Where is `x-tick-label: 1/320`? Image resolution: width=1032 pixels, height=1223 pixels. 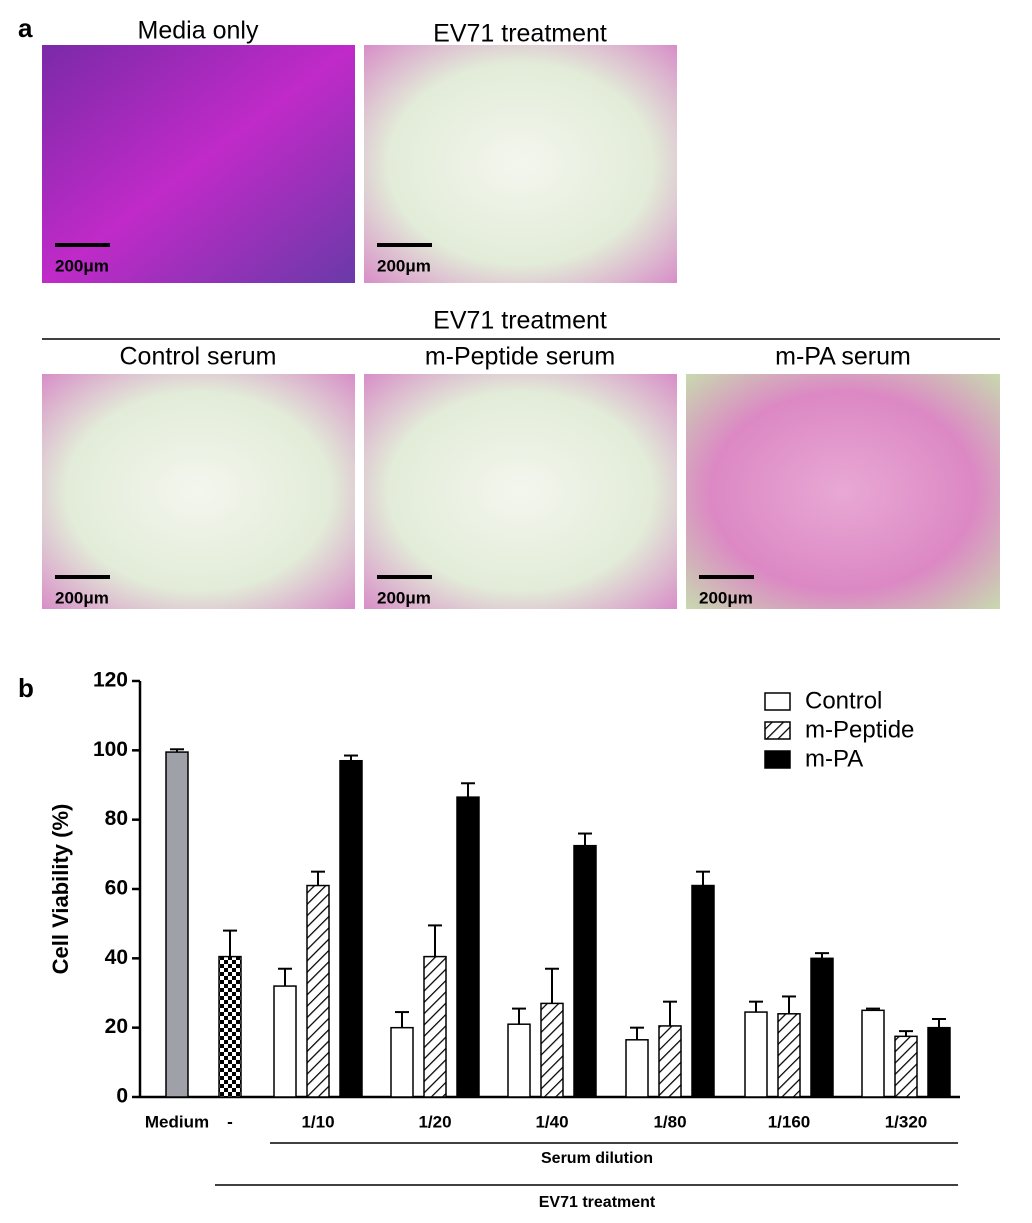 x-tick-label: 1/320 is located at coordinates (906, 1121).